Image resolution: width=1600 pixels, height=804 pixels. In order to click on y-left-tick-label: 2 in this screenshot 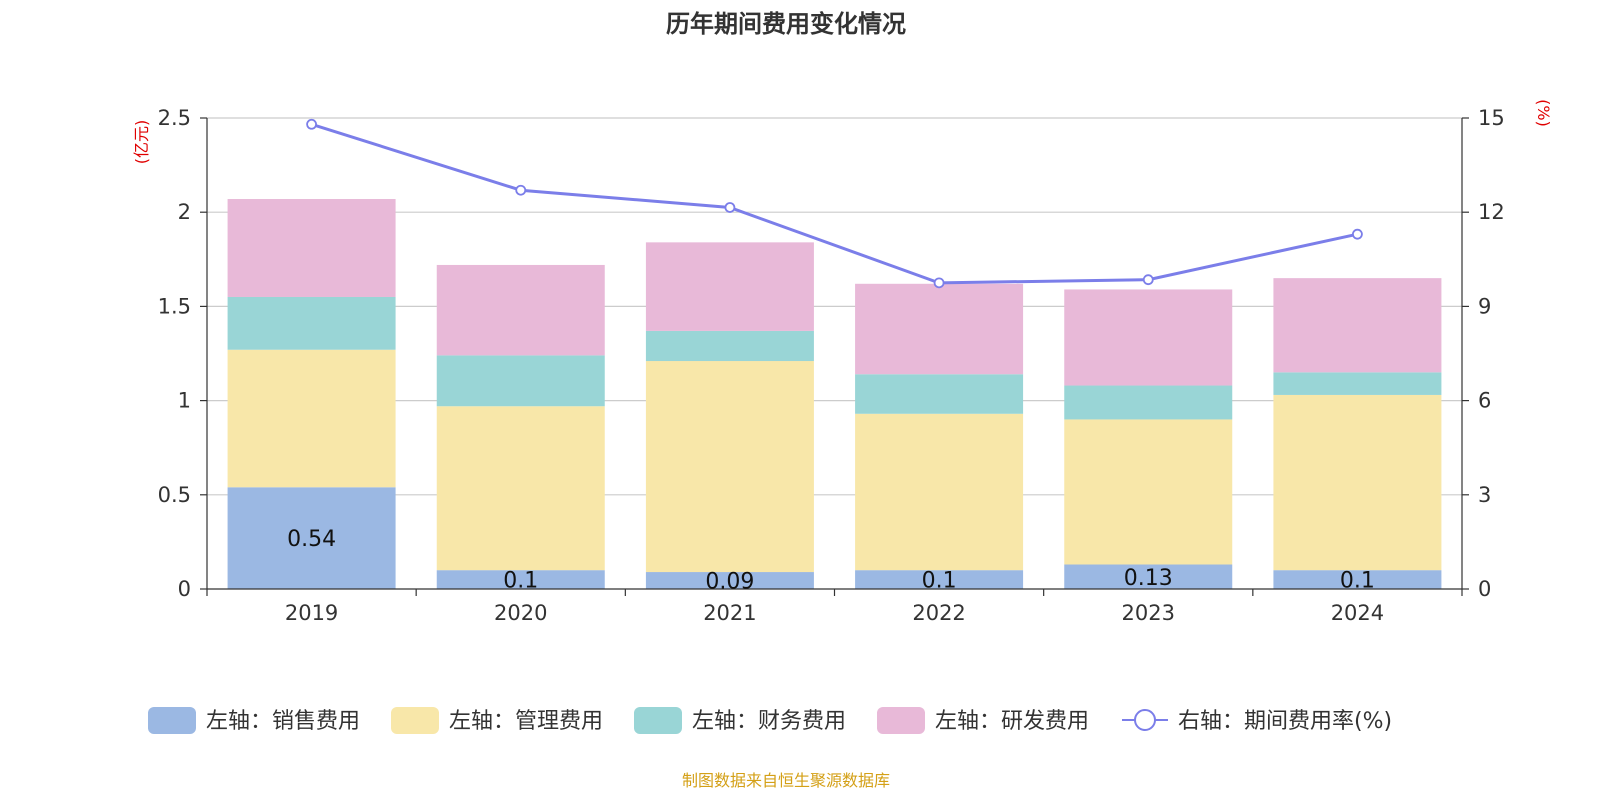, I will do `click(184, 212)`.